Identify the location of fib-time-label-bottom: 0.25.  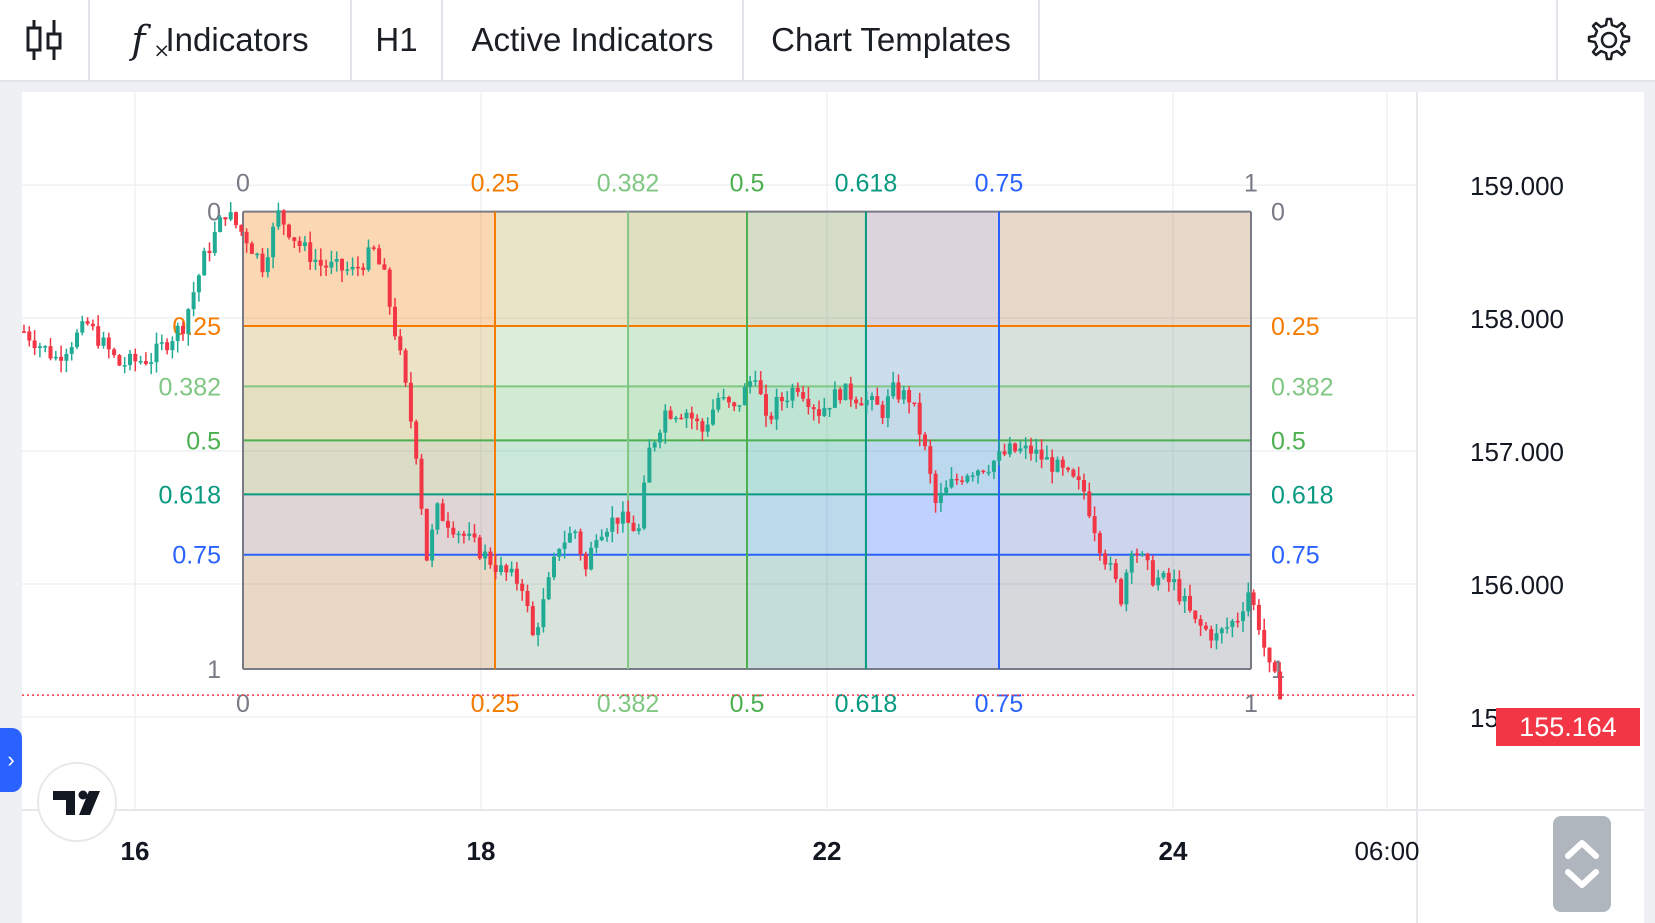
(495, 704).